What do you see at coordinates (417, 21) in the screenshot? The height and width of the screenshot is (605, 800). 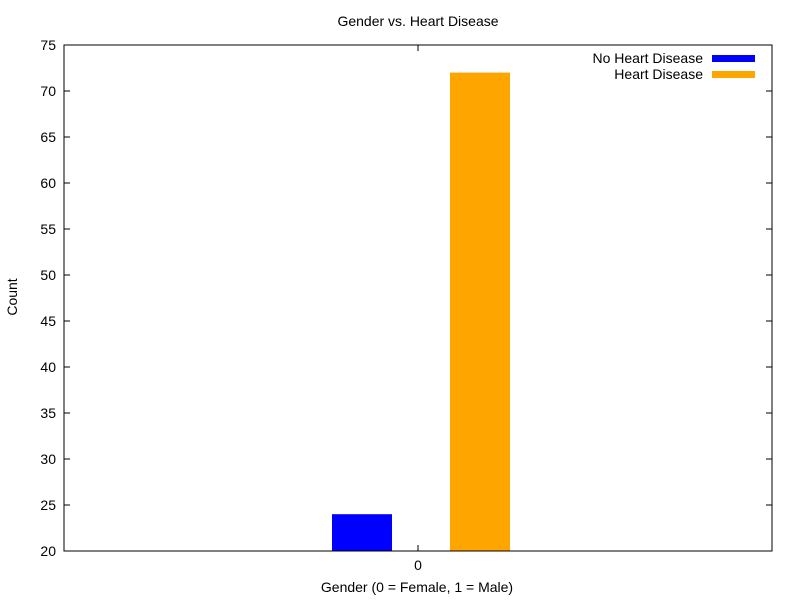 I see `chart-title: Gender vs. Heart Disease` at bounding box center [417, 21].